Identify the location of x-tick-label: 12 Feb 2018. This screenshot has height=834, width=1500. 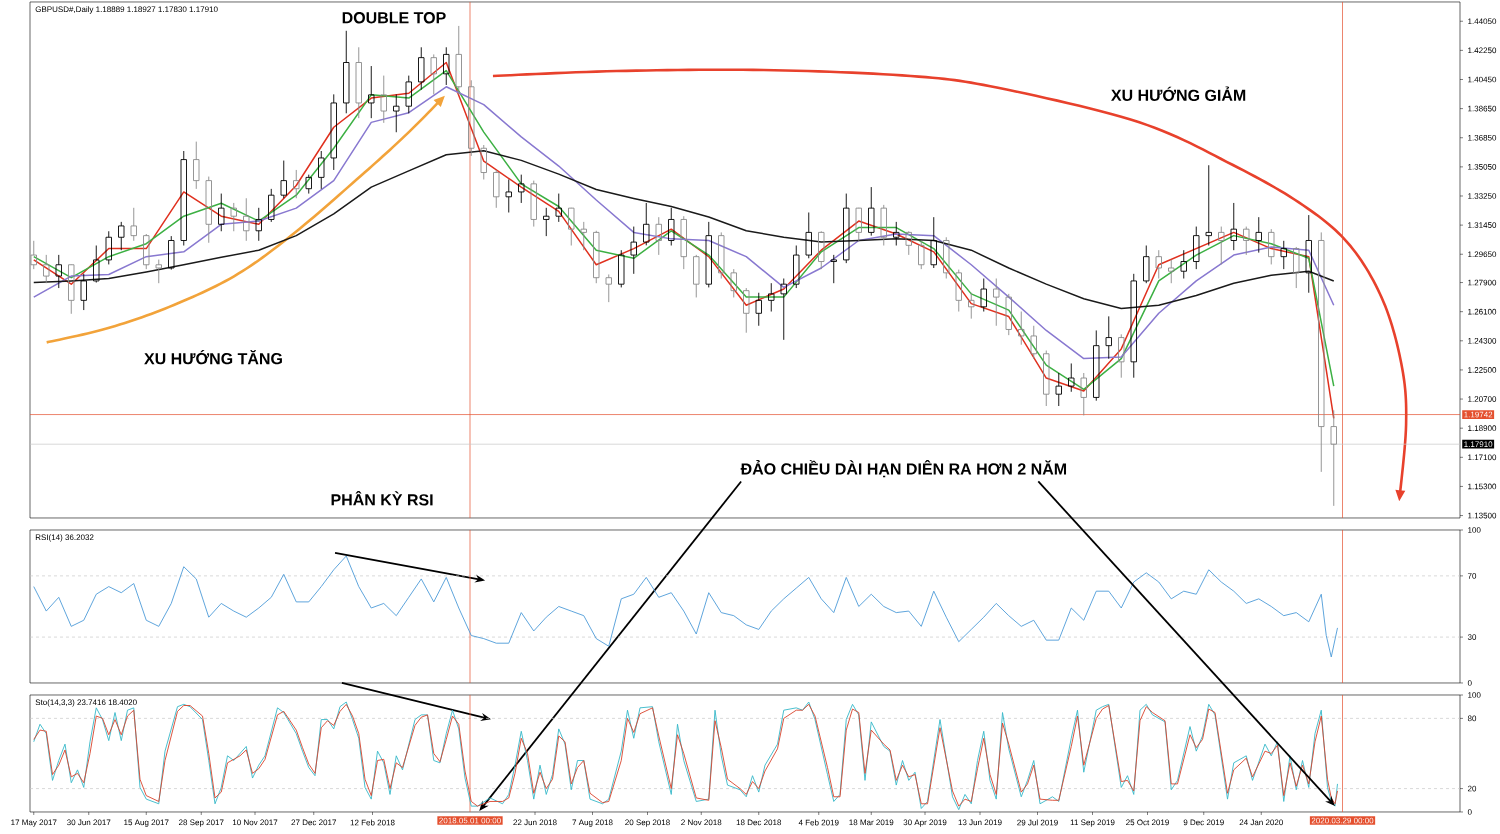
(372, 822).